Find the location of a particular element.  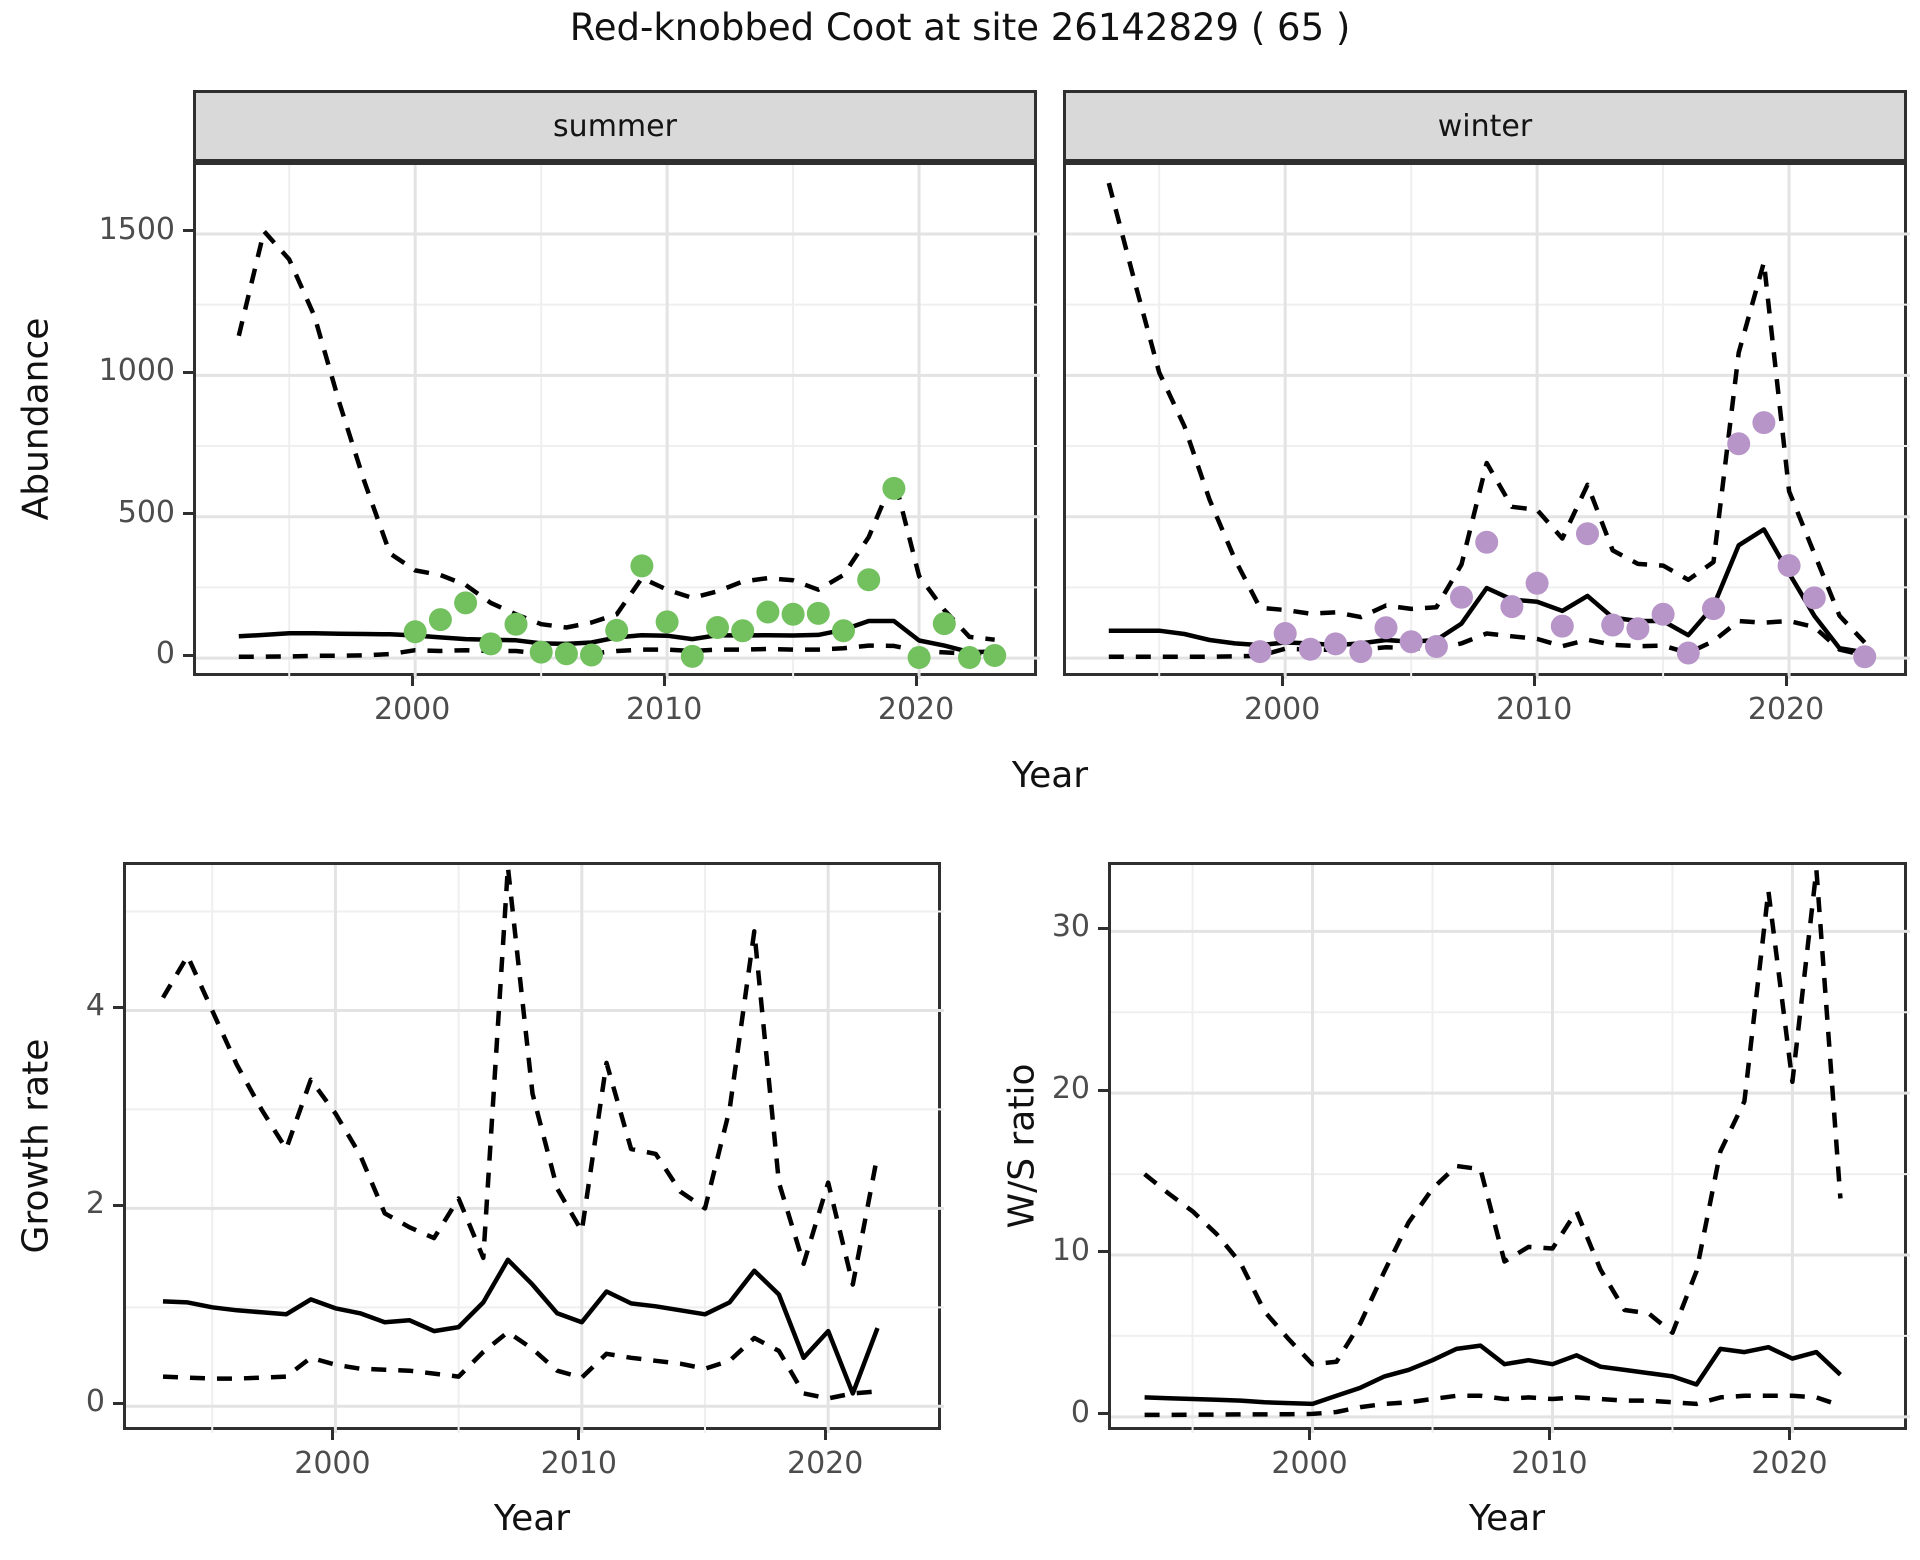

summer-plot-area is located at coordinates (618, 422).